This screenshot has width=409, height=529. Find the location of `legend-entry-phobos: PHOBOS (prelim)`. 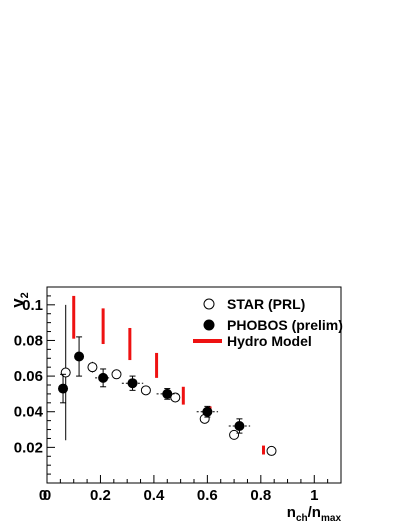

legend-entry-phobos: PHOBOS (prelim) is located at coordinates (273, 325).